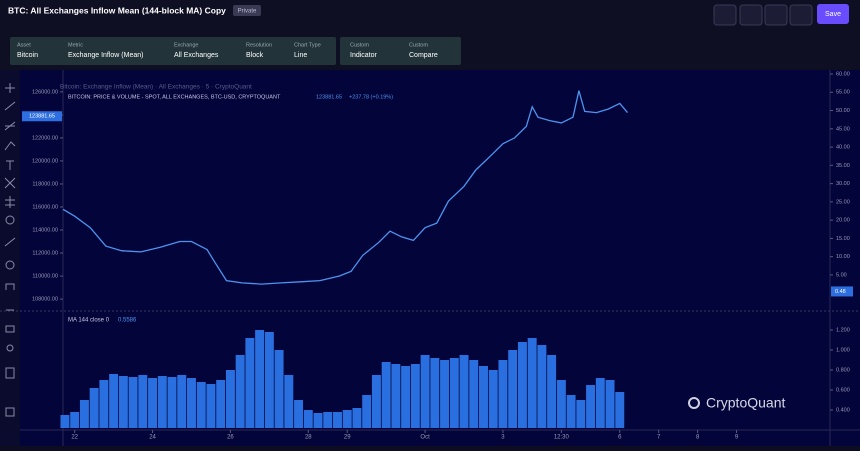 The width and height of the screenshot is (860, 451). I want to click on drawing-toolbar, so click(10, 258).